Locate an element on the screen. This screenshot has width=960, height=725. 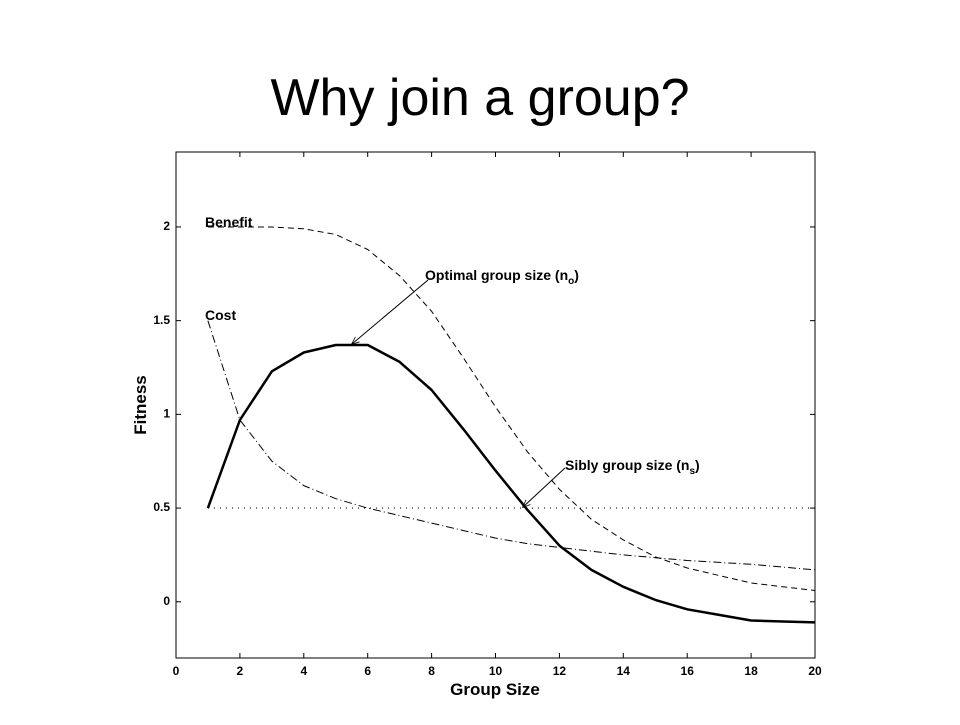
x-tick-label: 16 is located at coordinates (688, 671).